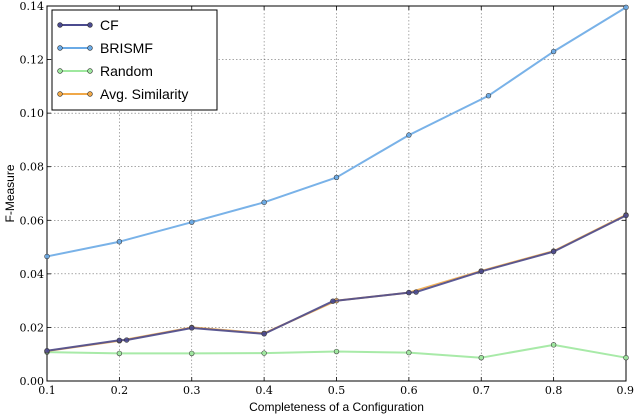 The height and width of the screenshot is (417, 634). What do you see at coordinates (554, 390) in the screenshot?
I see `x-tick-label: 0.8` at bounding box center [554, 390].